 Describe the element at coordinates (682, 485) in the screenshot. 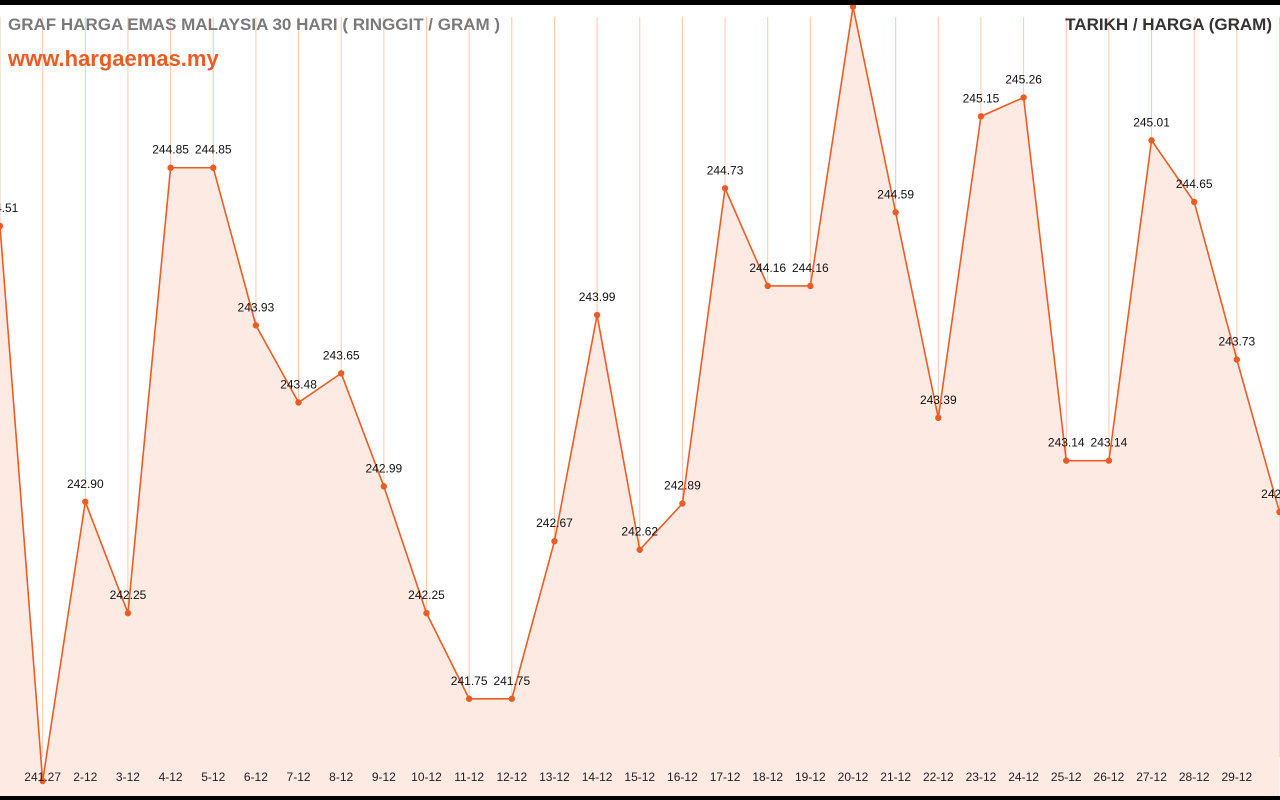

I see `data-label: 242.89` at that location.